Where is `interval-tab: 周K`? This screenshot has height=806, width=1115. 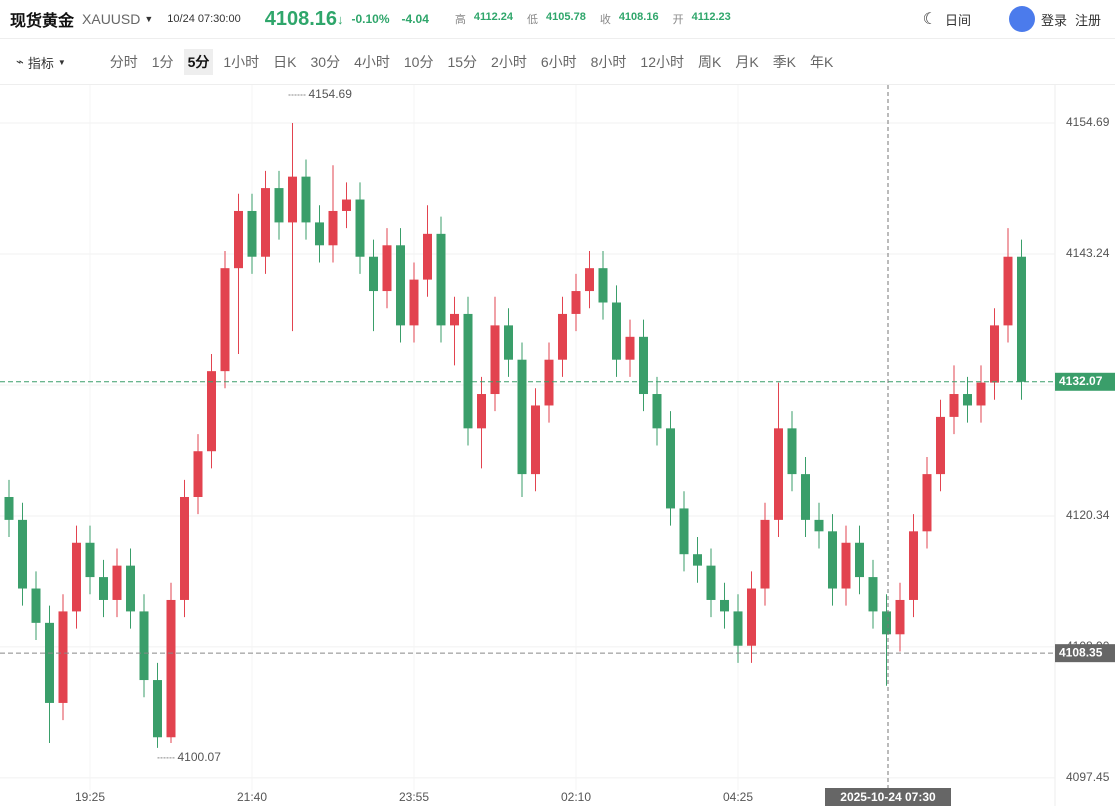
interval-tab: 周K is located at coordinates (710, 62).